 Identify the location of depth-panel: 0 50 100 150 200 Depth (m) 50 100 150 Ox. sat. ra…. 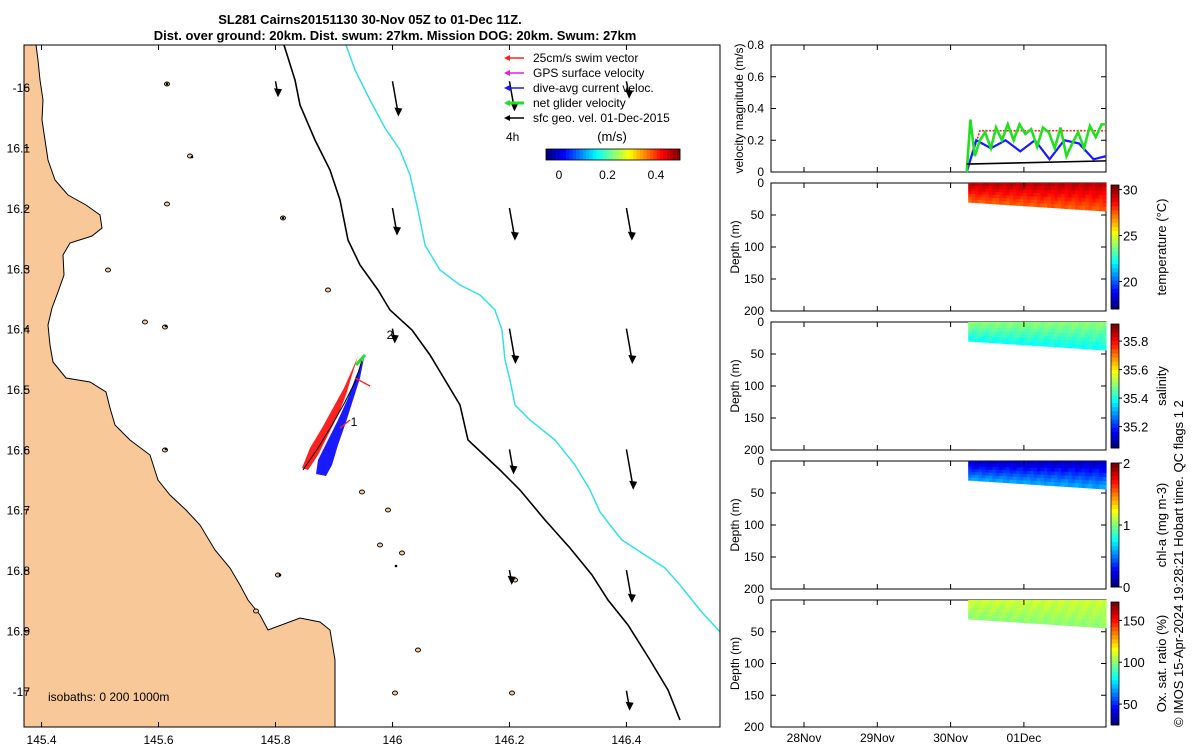
(948, 663).